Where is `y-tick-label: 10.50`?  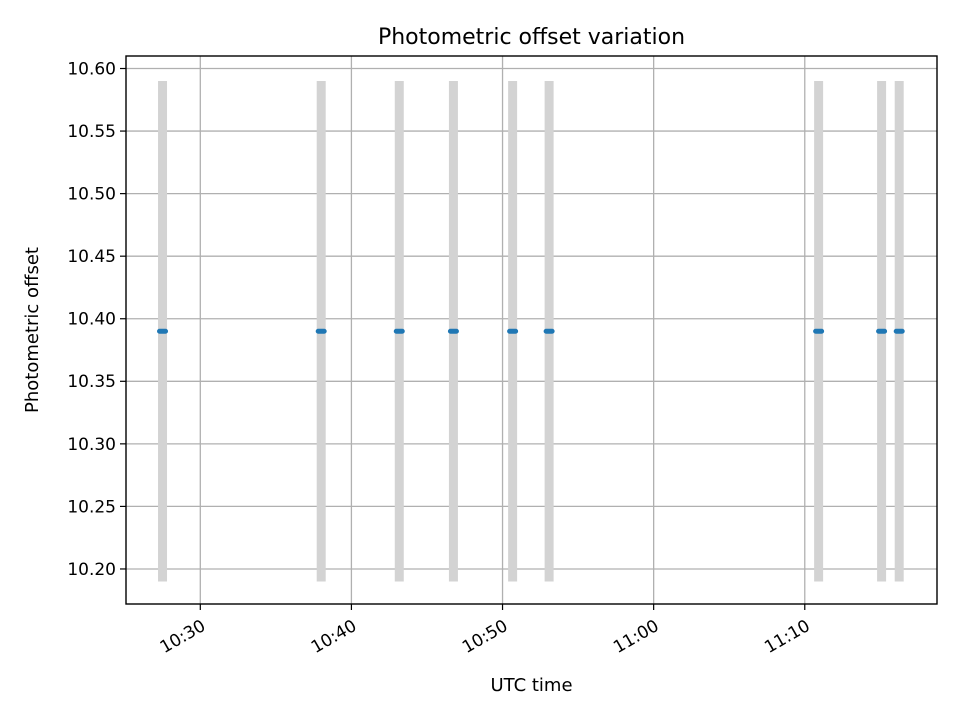
y-tick-label: 10.50 is located at coordinates (91, 195).